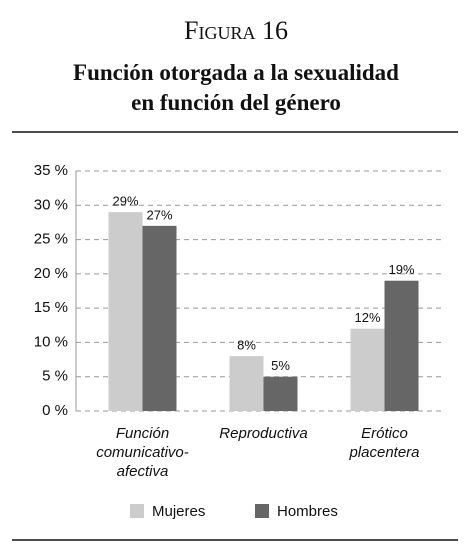 Image resolution: width=472 pixels, height=558 pixels. What do you see at coordinates (263, 433) in the screenshot?
I see `x-tick-label: Reproductiva` at bounding box center [263, 433].